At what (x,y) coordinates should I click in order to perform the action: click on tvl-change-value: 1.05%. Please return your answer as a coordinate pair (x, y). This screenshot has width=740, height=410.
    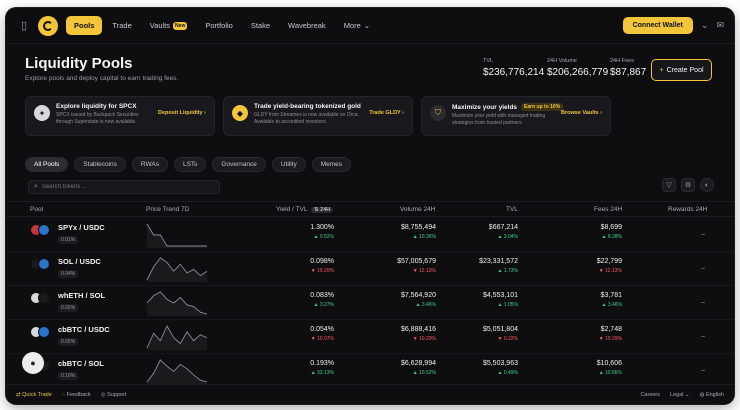
    Looking at the image, I should click on (510, 305).